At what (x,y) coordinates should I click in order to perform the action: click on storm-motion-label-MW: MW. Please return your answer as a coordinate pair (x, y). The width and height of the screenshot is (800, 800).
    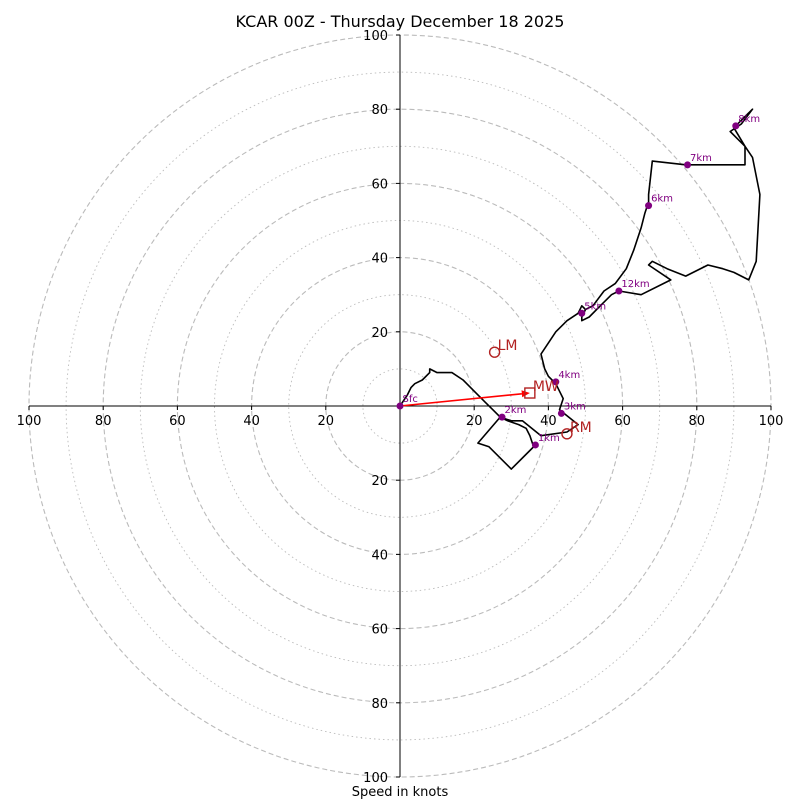
    Looking at the image, I should click on (546, 387).